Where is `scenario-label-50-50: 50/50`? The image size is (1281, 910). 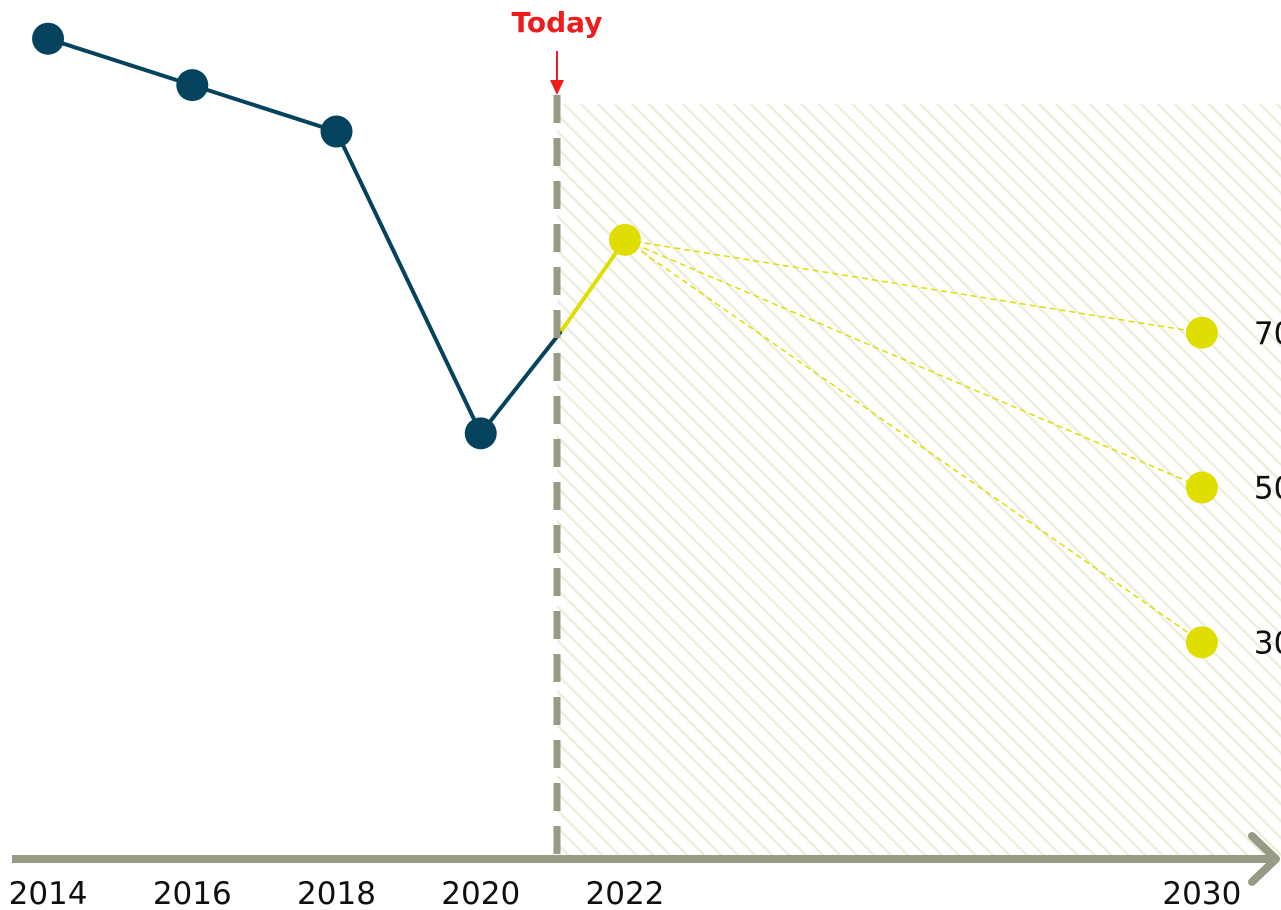
scenario-label-50-50: 50/50 is located at coordinates (1267, 489).